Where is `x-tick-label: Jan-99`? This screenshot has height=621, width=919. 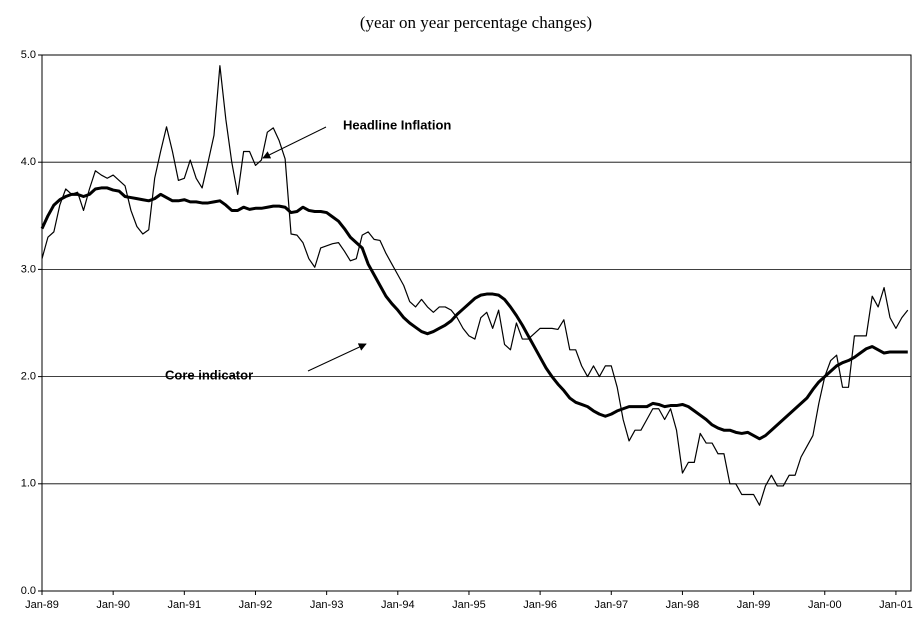 x-tick-label: Jan-99 is located at coordinates (754, 605).